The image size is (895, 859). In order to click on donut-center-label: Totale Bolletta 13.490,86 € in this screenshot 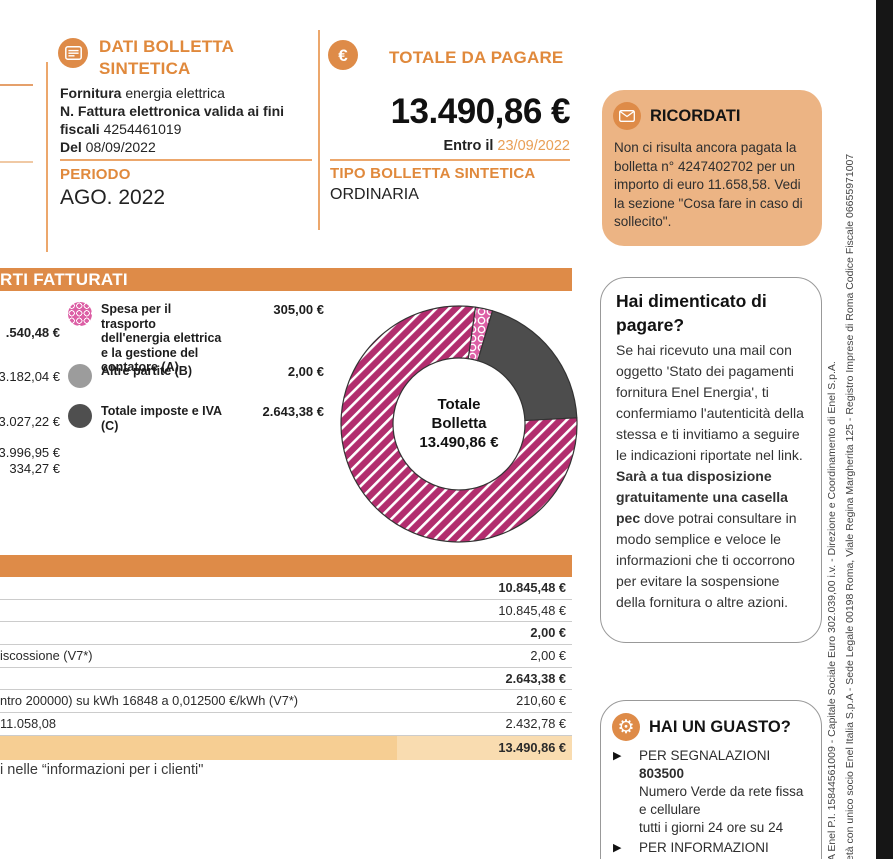, I will do `click(459, 423)`.